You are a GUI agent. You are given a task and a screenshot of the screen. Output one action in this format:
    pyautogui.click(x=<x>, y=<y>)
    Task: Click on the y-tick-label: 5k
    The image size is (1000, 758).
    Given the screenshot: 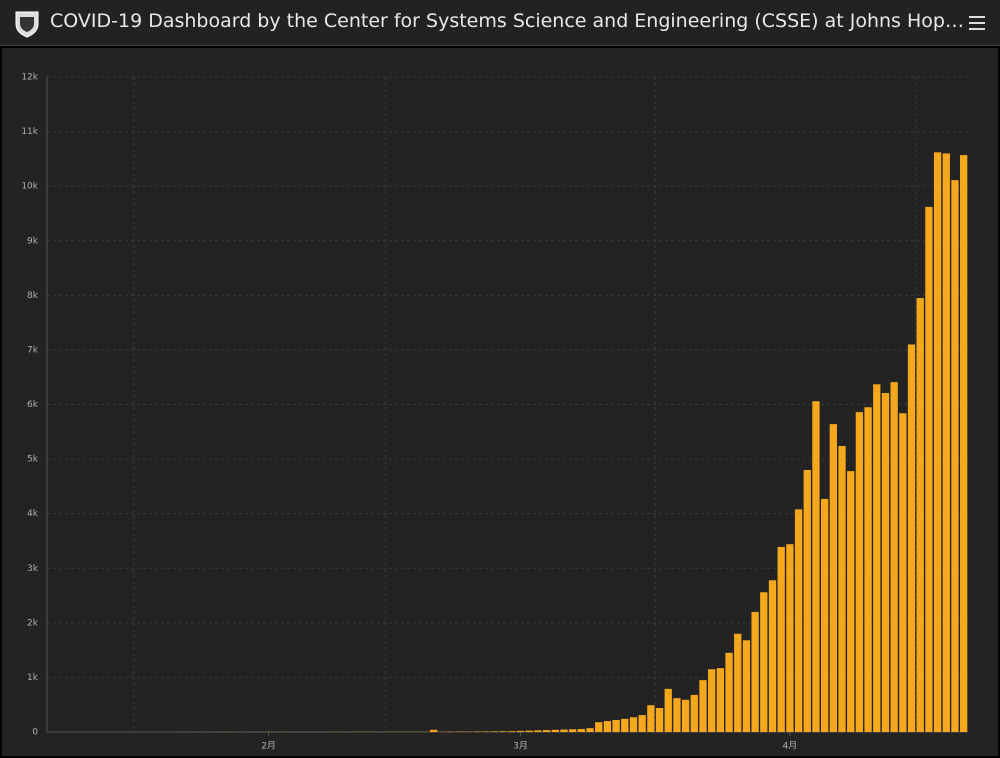 What is the action you would take?
    pyautogui.click(x=33, y=460)
    